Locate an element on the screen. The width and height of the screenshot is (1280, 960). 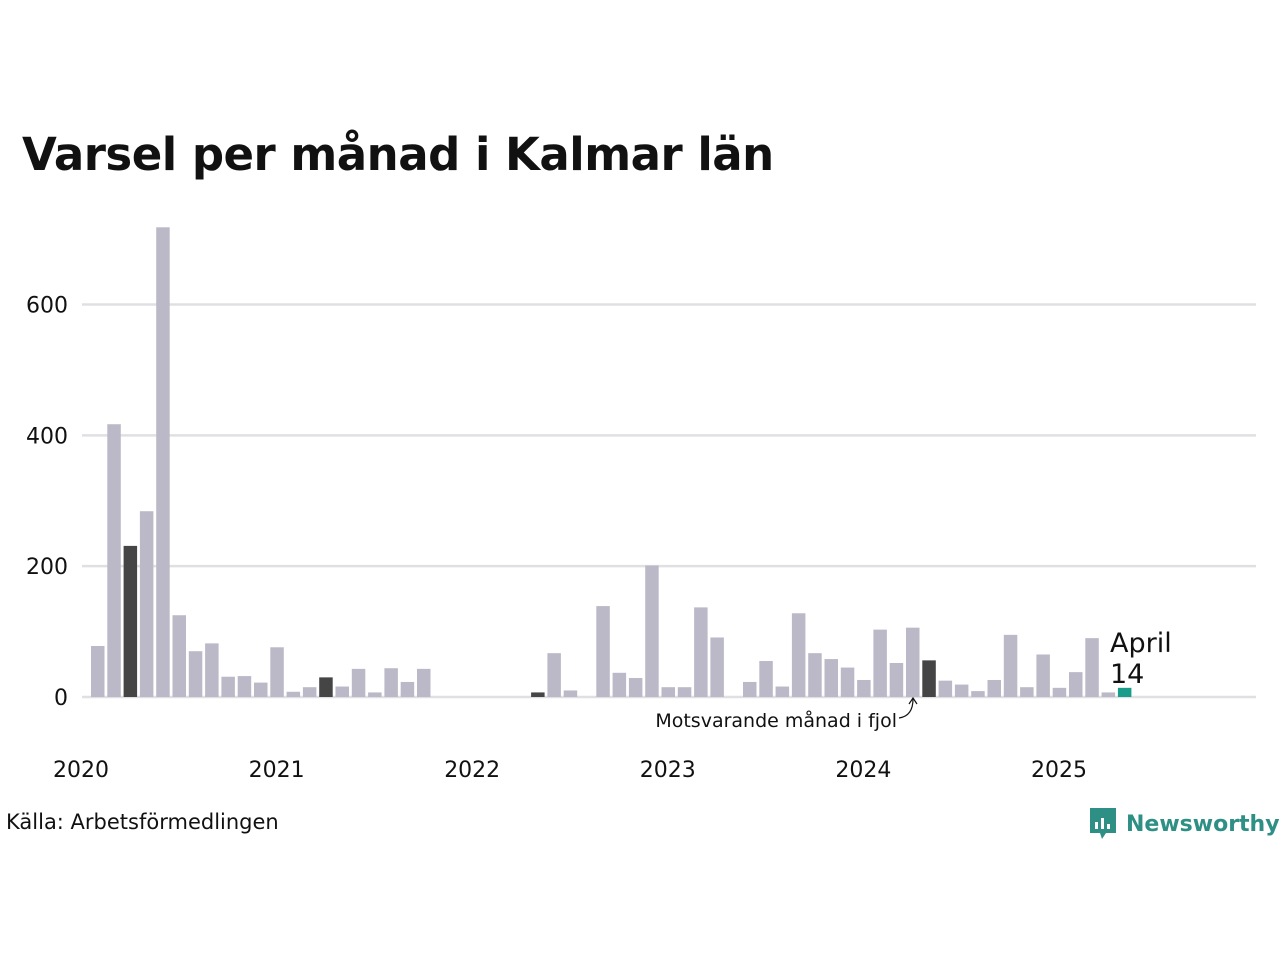
x-tick-label: 2023 is located at coordinates (668, 770).